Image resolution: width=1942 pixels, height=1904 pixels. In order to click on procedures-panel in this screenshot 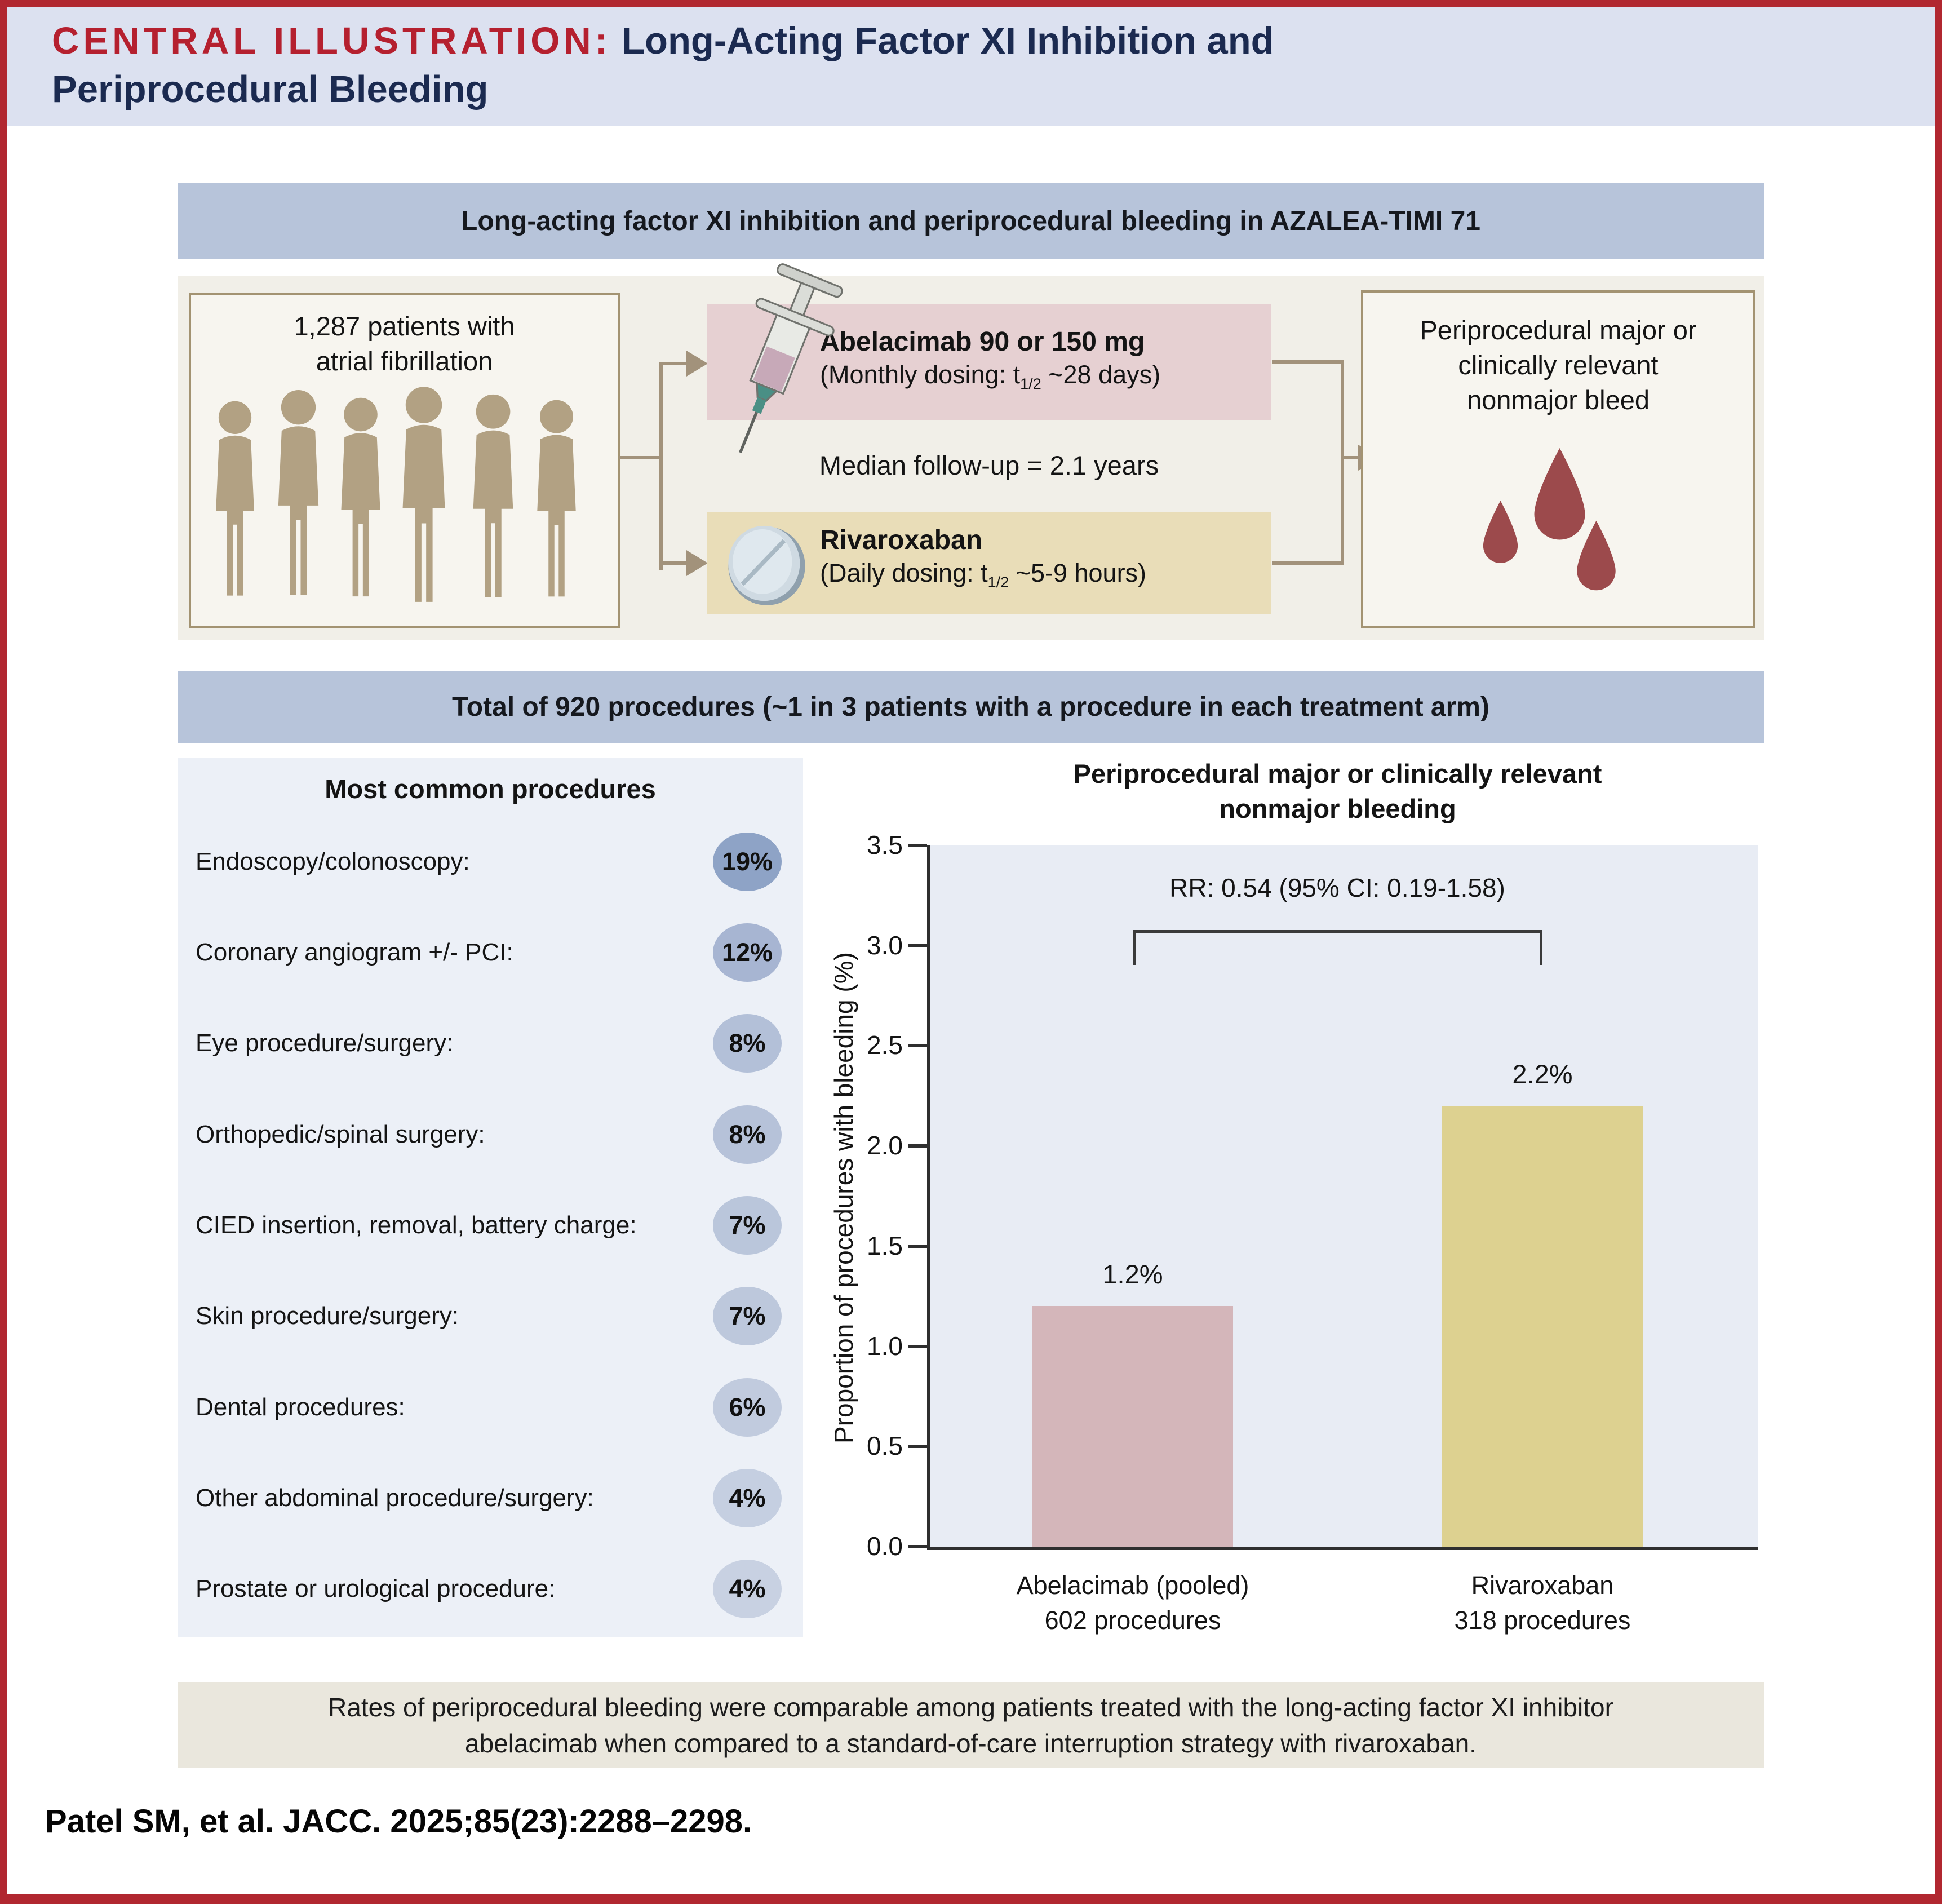, I will do `click(491, 1197)`.